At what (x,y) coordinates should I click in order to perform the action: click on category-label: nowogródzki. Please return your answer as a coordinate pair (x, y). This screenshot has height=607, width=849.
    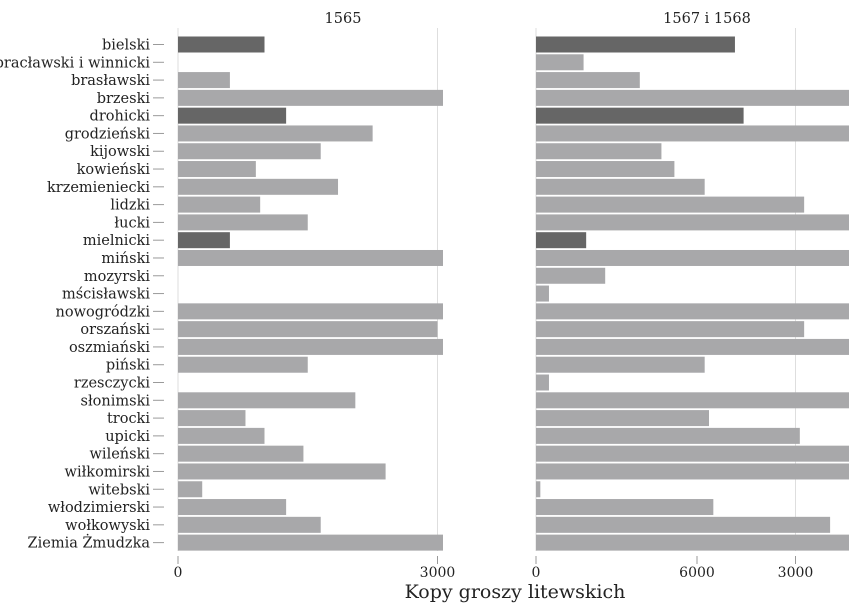
    Looking at the image, I should click on (103, 312).